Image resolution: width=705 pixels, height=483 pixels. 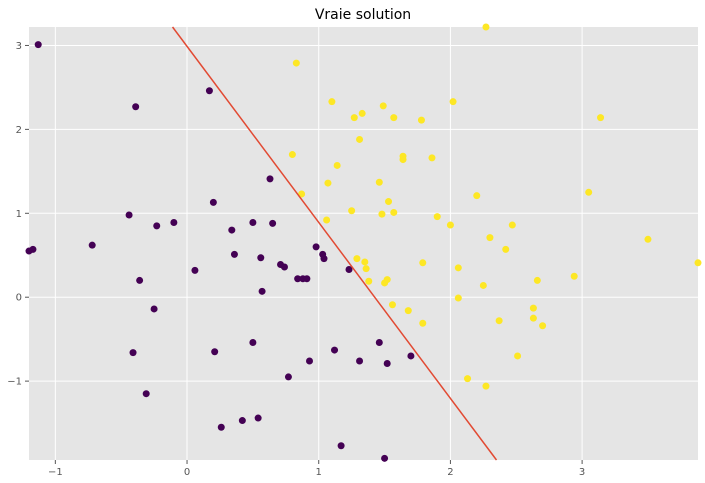 What do you see at coordinates (319, 472) in the screenshot?
I see `x-tick-label: 1` at bounding box center [319, 472].